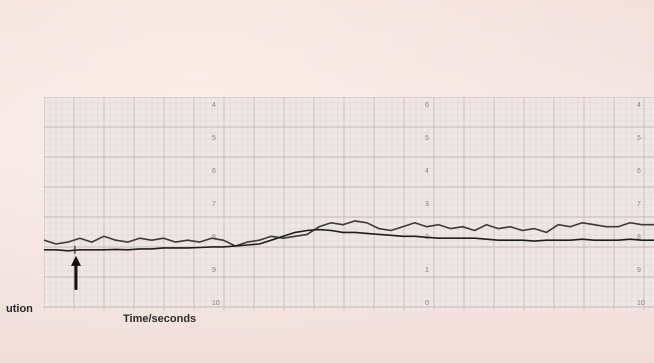 The height and width of the screenshot is (363, 654). What do you see at coordinates (160, 319) in the screenshot?
I see `x-axis-label: Time/seconds` at bounding box center [160, 319].